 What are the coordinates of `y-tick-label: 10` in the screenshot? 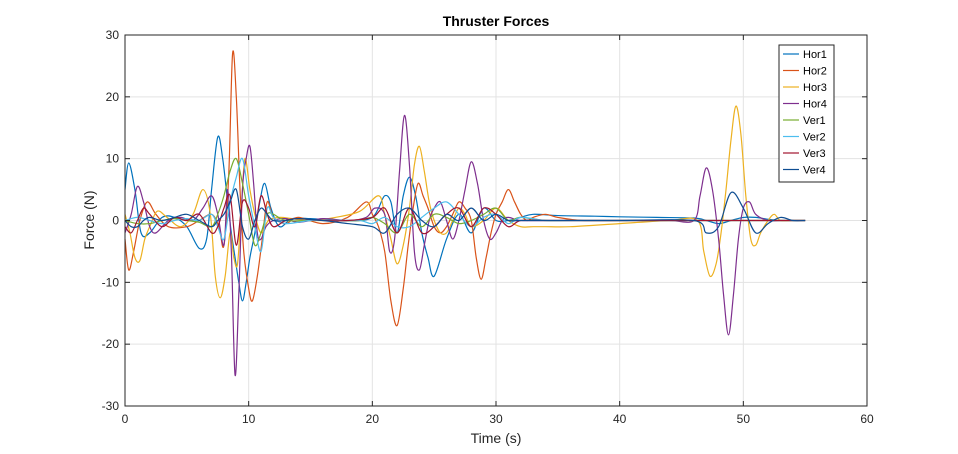 It's located at (113, 159).